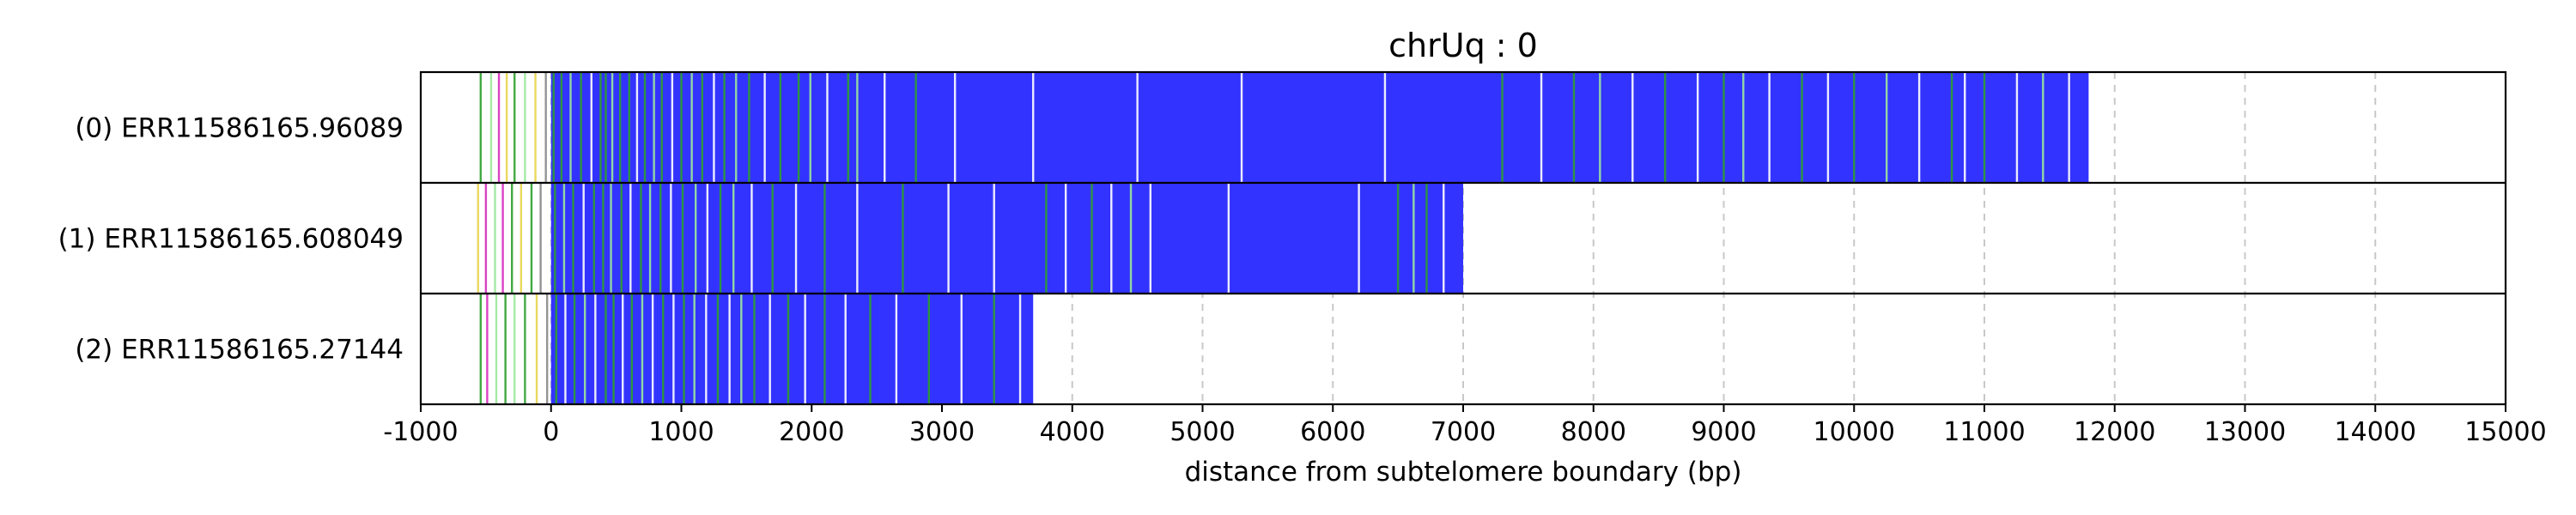  Describe the element at coordinates (1723, 432) in the screenshot. I see `x-tick-label-10: 9000` at that location.